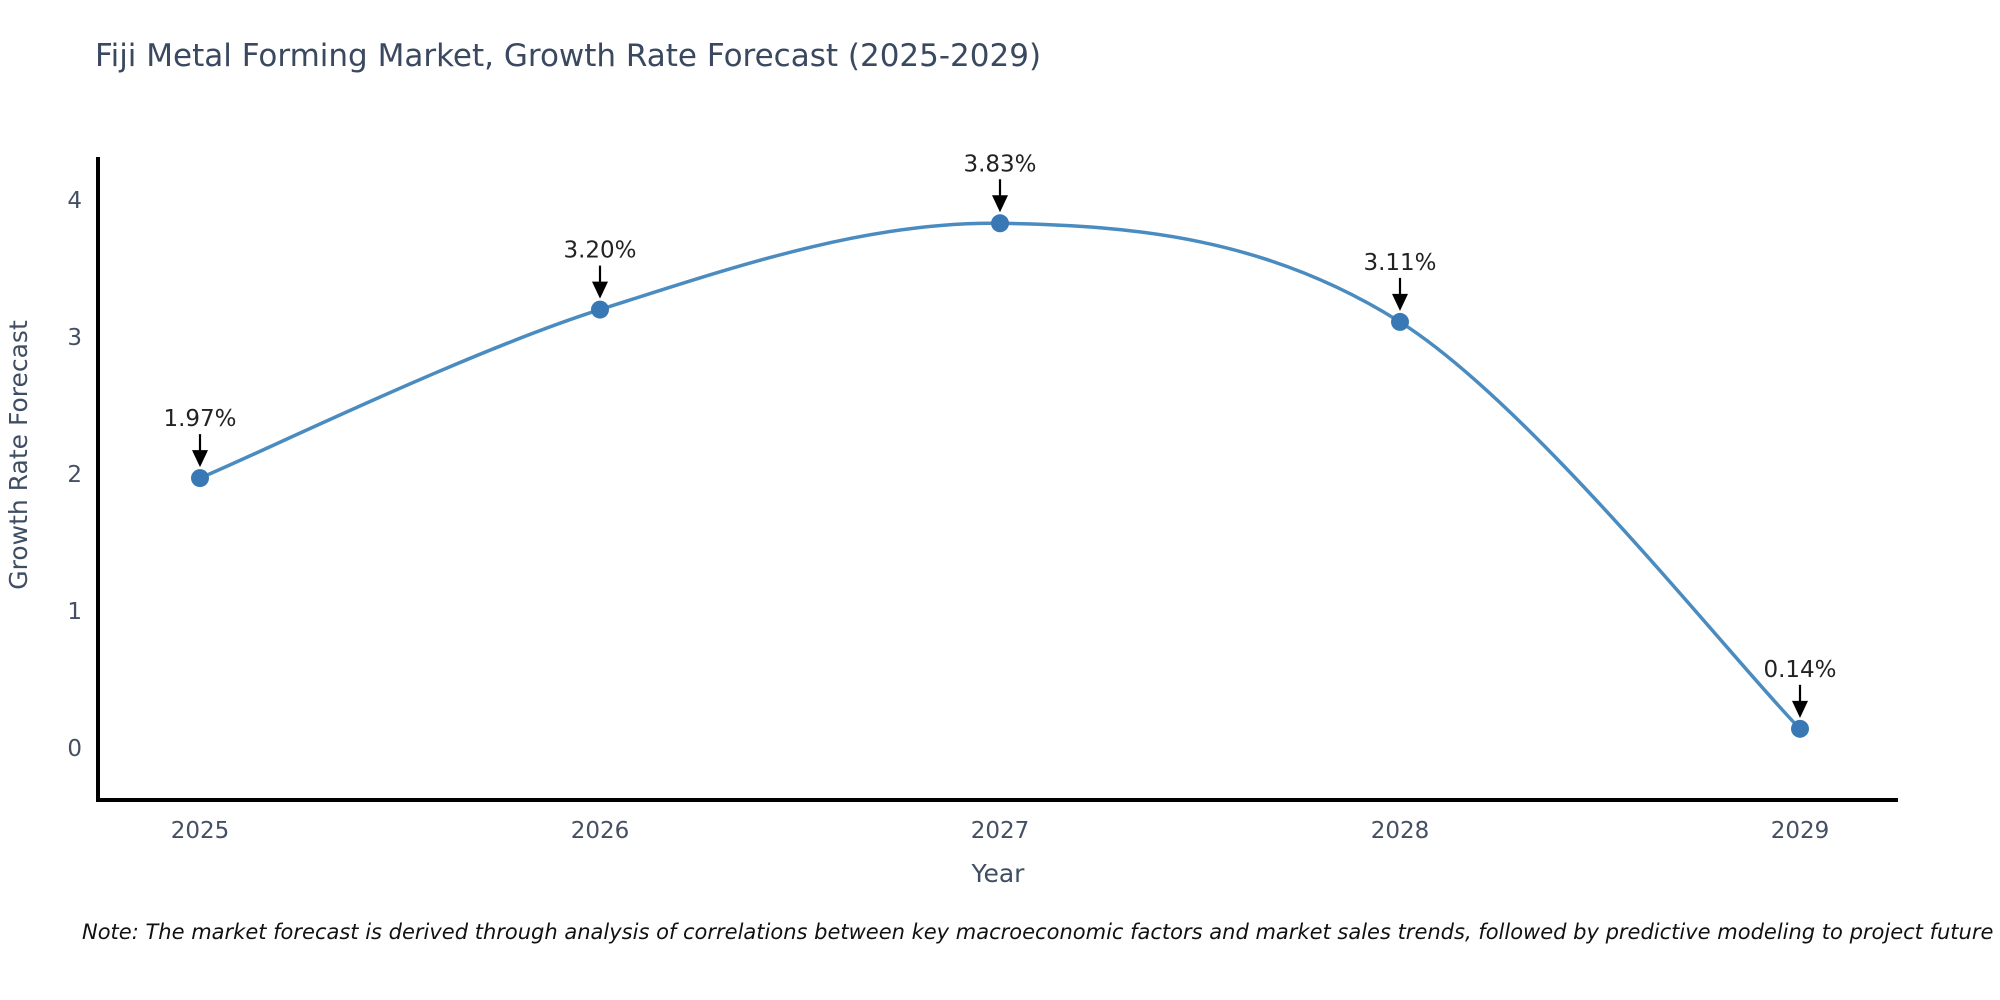 The height and width of the screenshot is (1000, 2000). Describe the element at coordinates (1399, 263) in the screenshot. I see `point-value-label: 3.11%` at that location.